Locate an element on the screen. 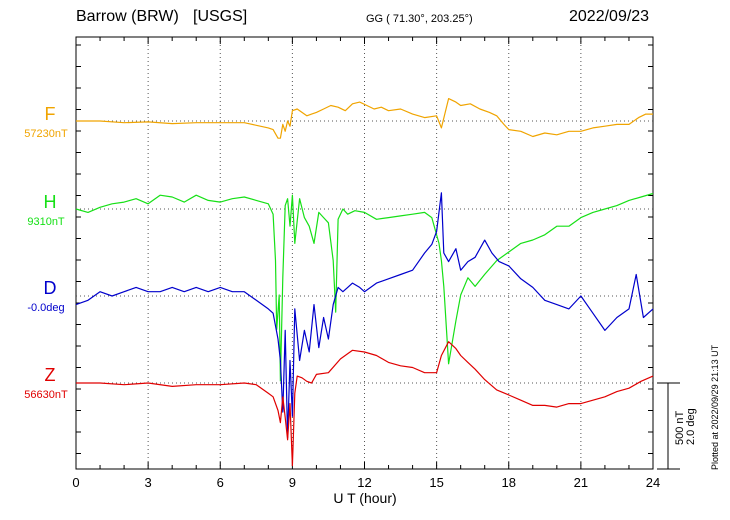 The image size is (730, 520). x-tick-label: 24 is located at coordinates (653, 482).